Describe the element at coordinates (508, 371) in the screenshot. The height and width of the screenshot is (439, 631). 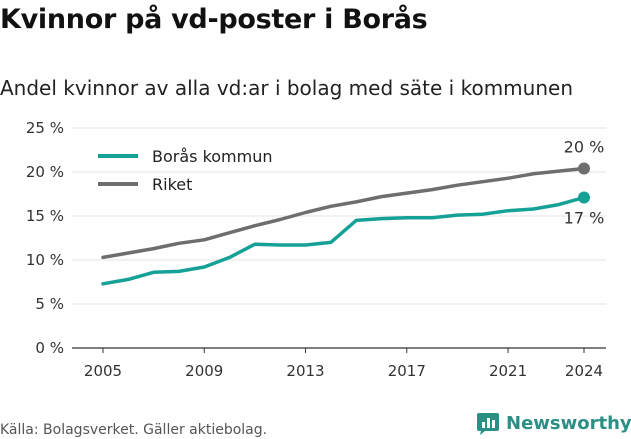
I see `x-tick-label: 2021` at that location.